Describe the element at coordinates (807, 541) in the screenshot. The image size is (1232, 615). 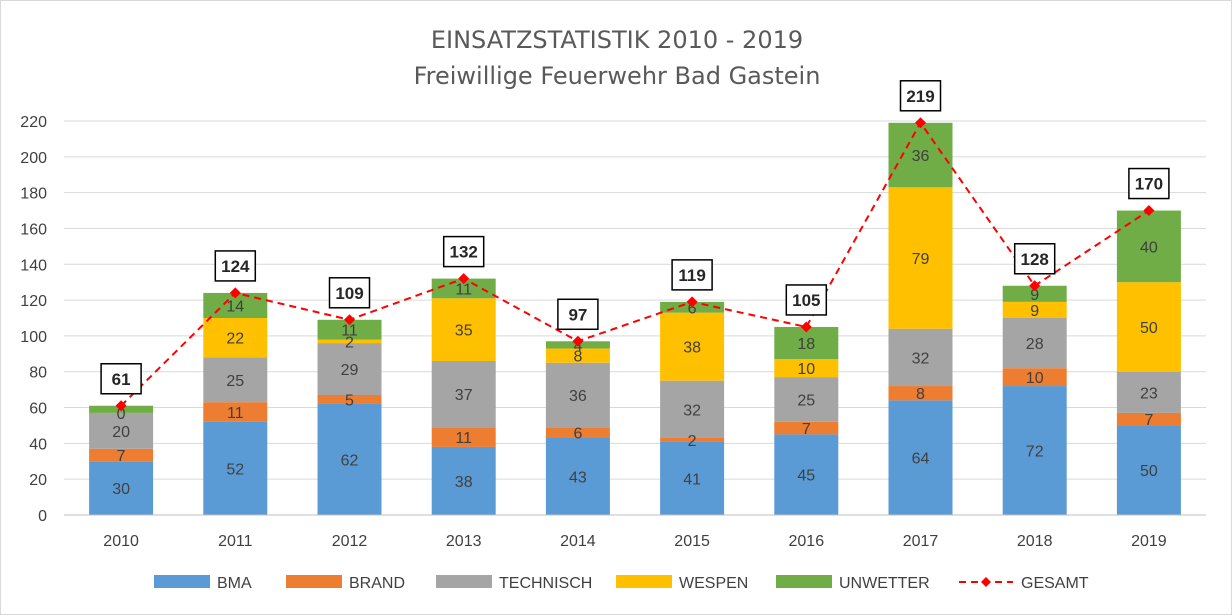
I see `x-tick-label: 2016` at that location.